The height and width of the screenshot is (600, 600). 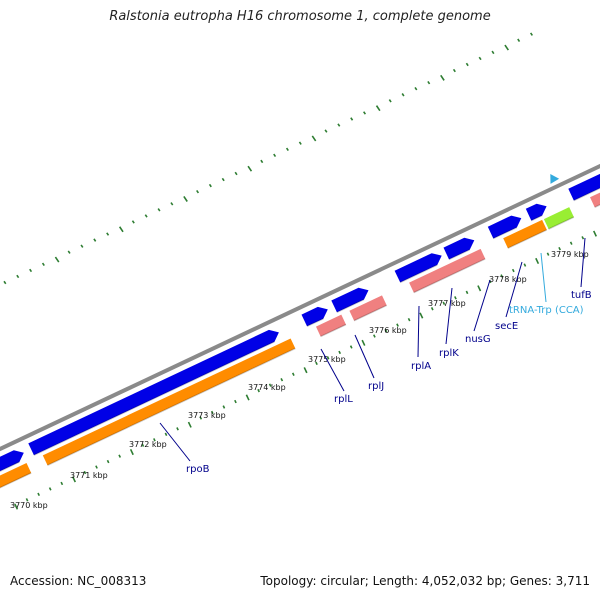 I want to click on tick-label: 3773 kbp, so click(x=207, y=415).